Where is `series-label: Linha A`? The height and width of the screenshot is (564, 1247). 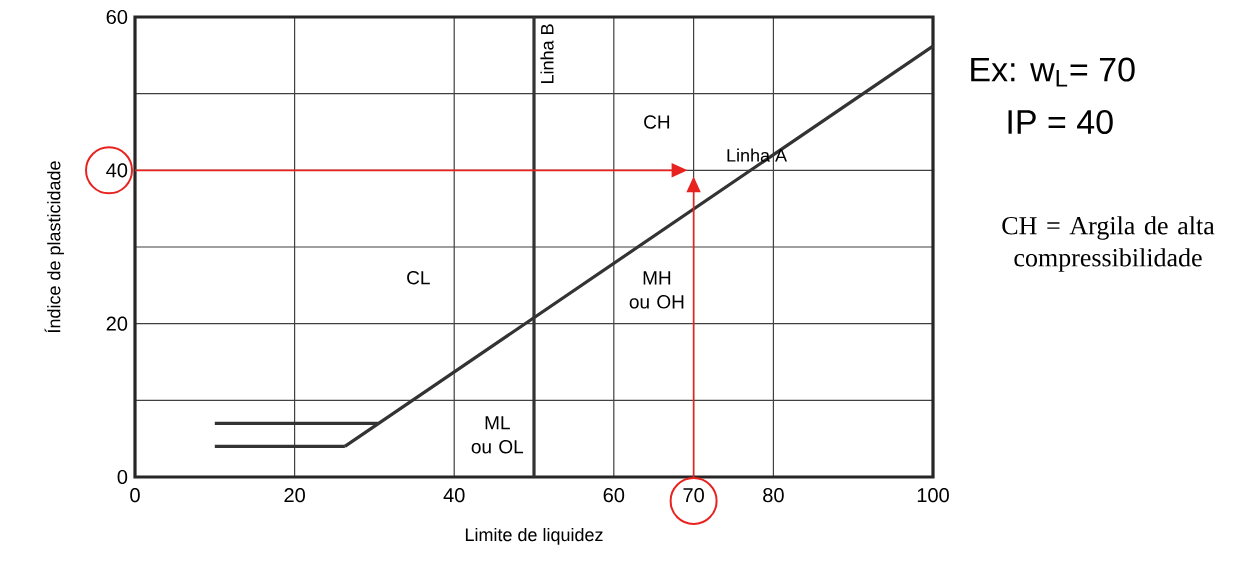
series-label: Linha A is located at coordinates (757, 155).